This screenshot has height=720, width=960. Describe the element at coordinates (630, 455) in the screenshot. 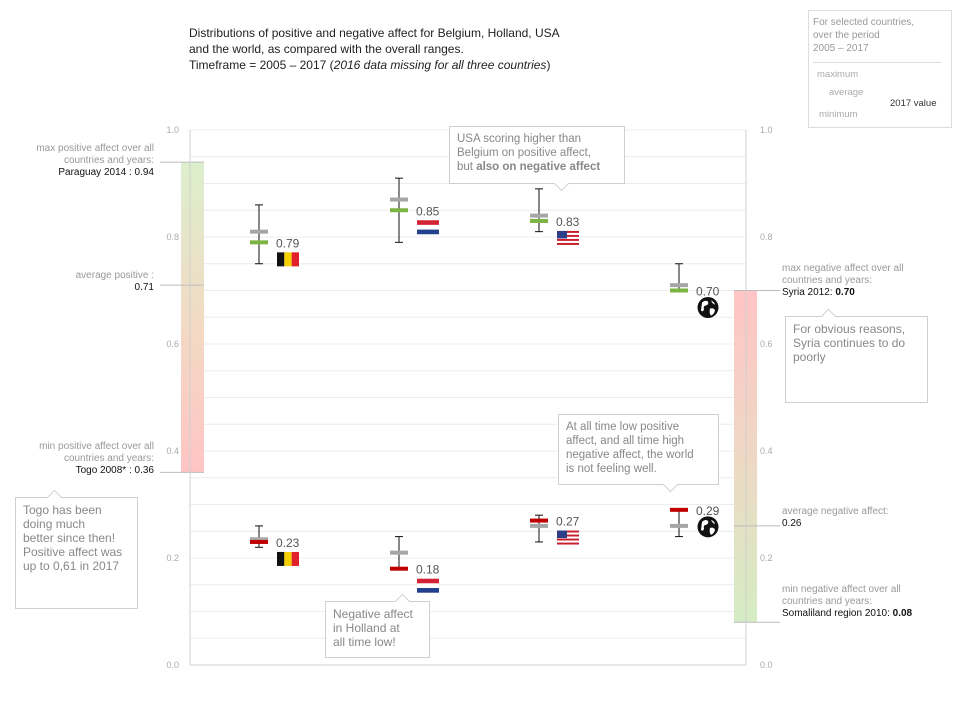

I see `callout-text: negative affect, the world` at that location.